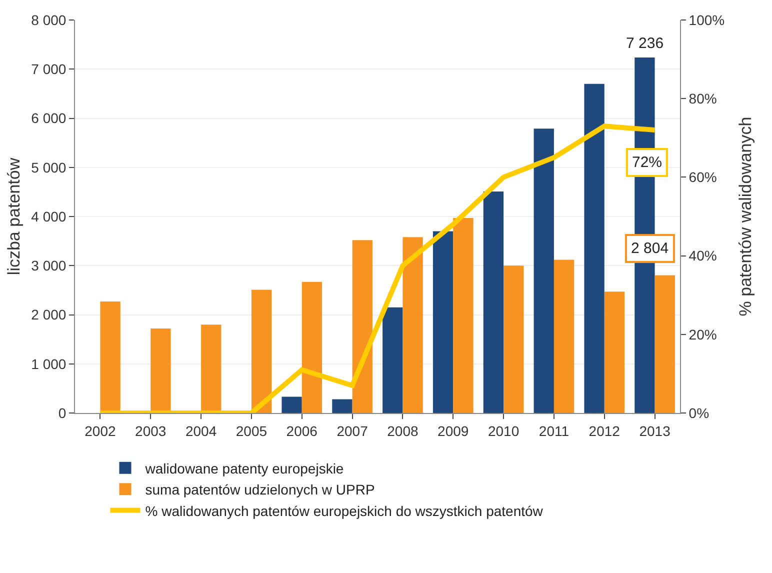  I want to click on data-label: 72%, so click(647, 162).